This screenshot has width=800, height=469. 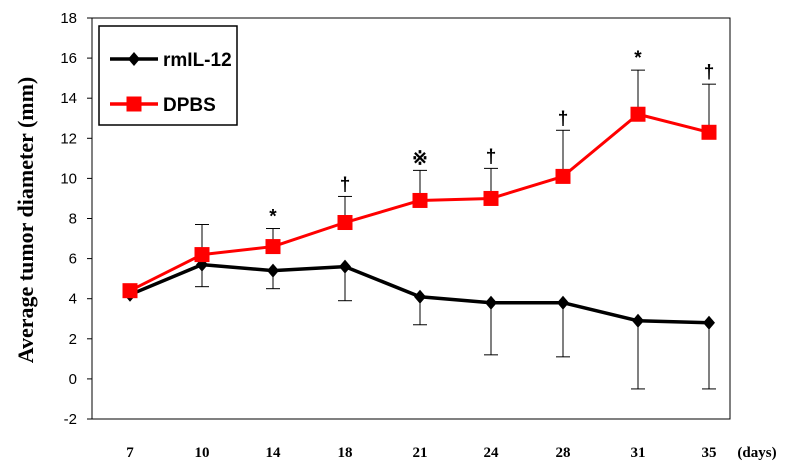 I want to click on y-tick-label: 10, so click(x=68, y=178).